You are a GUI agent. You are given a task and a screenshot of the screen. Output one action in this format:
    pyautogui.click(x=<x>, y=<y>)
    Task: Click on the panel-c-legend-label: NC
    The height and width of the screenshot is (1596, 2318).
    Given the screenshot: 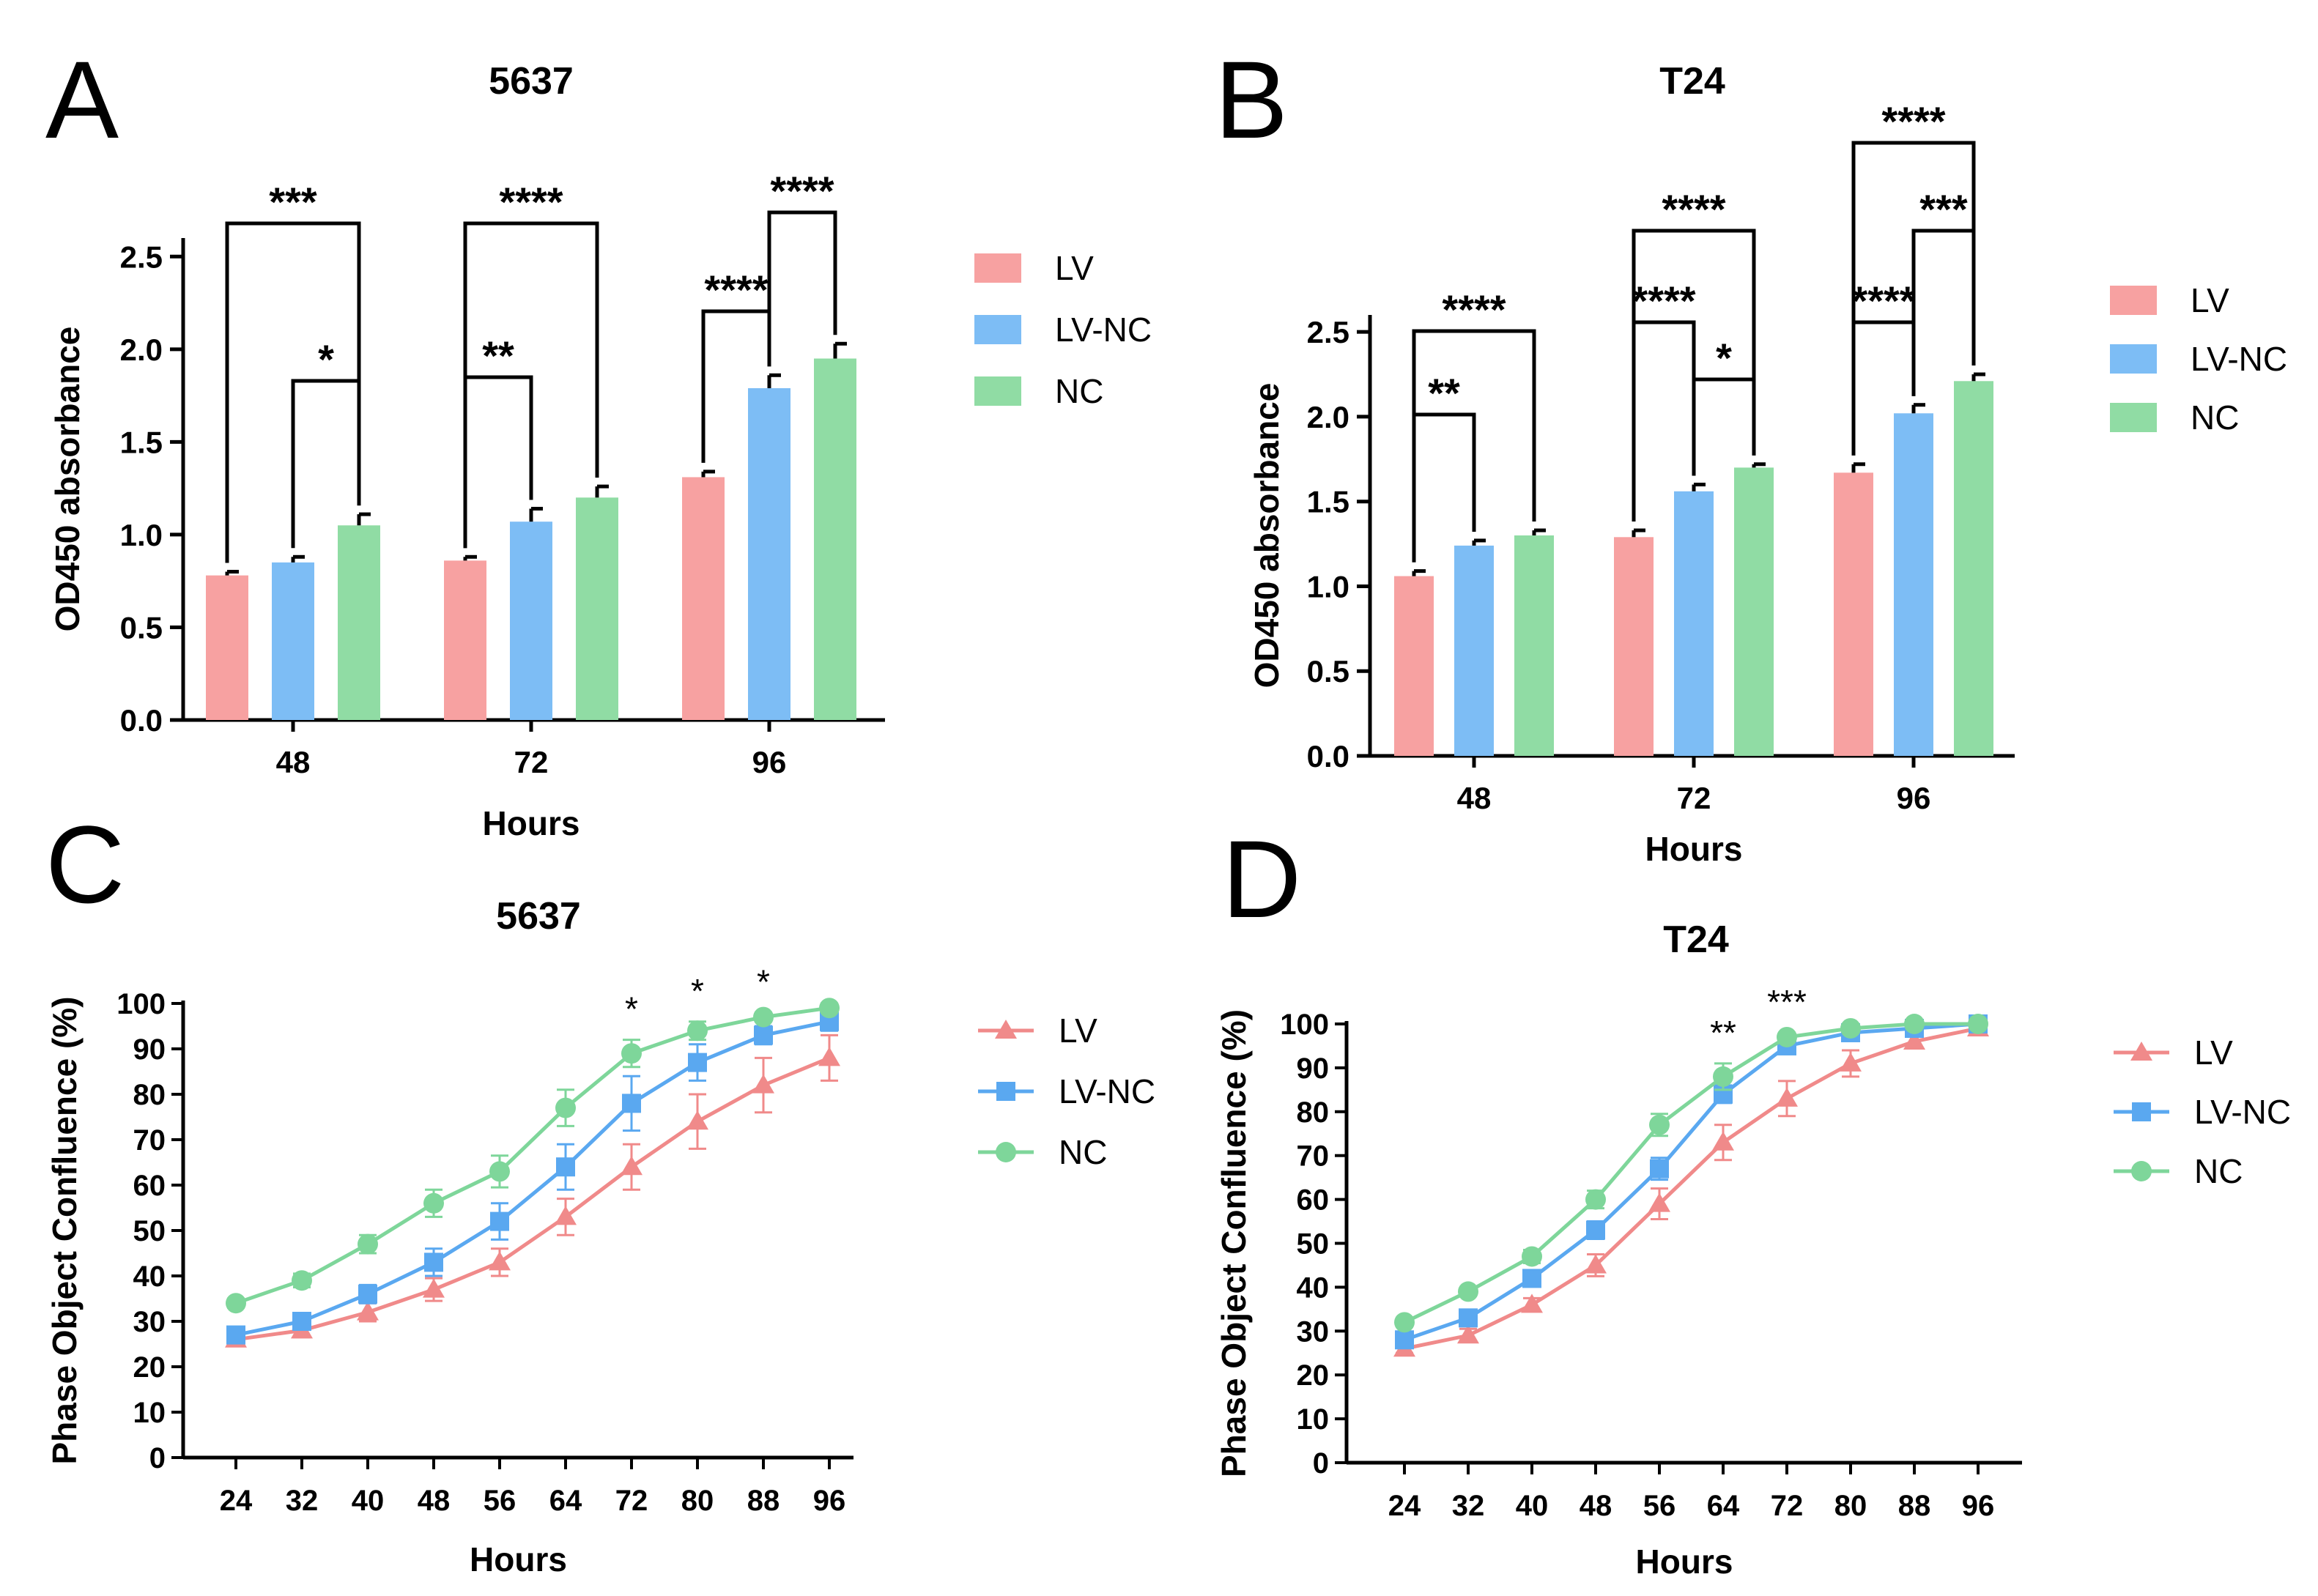 What is the action you would take?
    pyautogui.click(x=1083, y=1152)
    